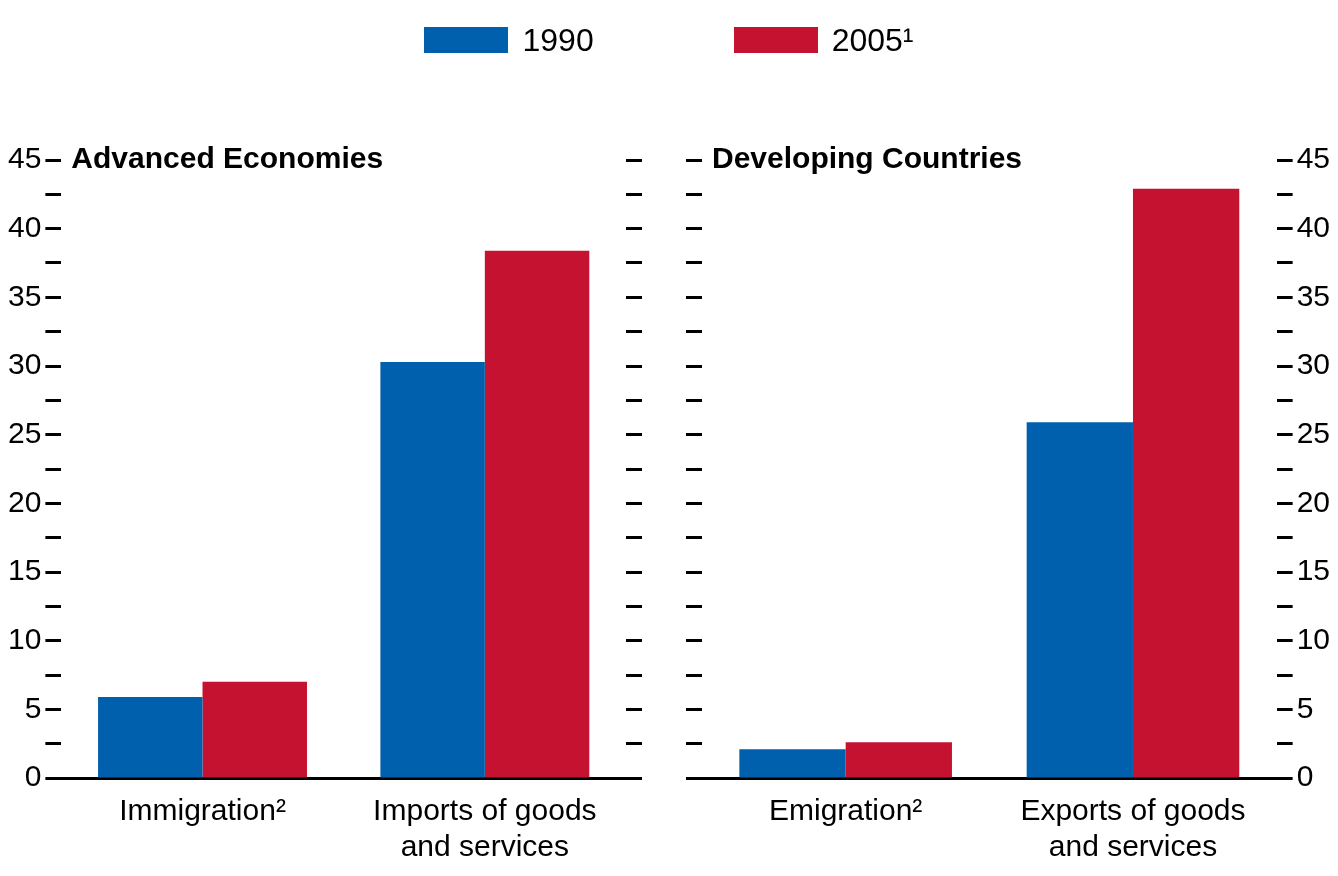  I want to click on x-tick-label: Immigration², so click(202, 810).